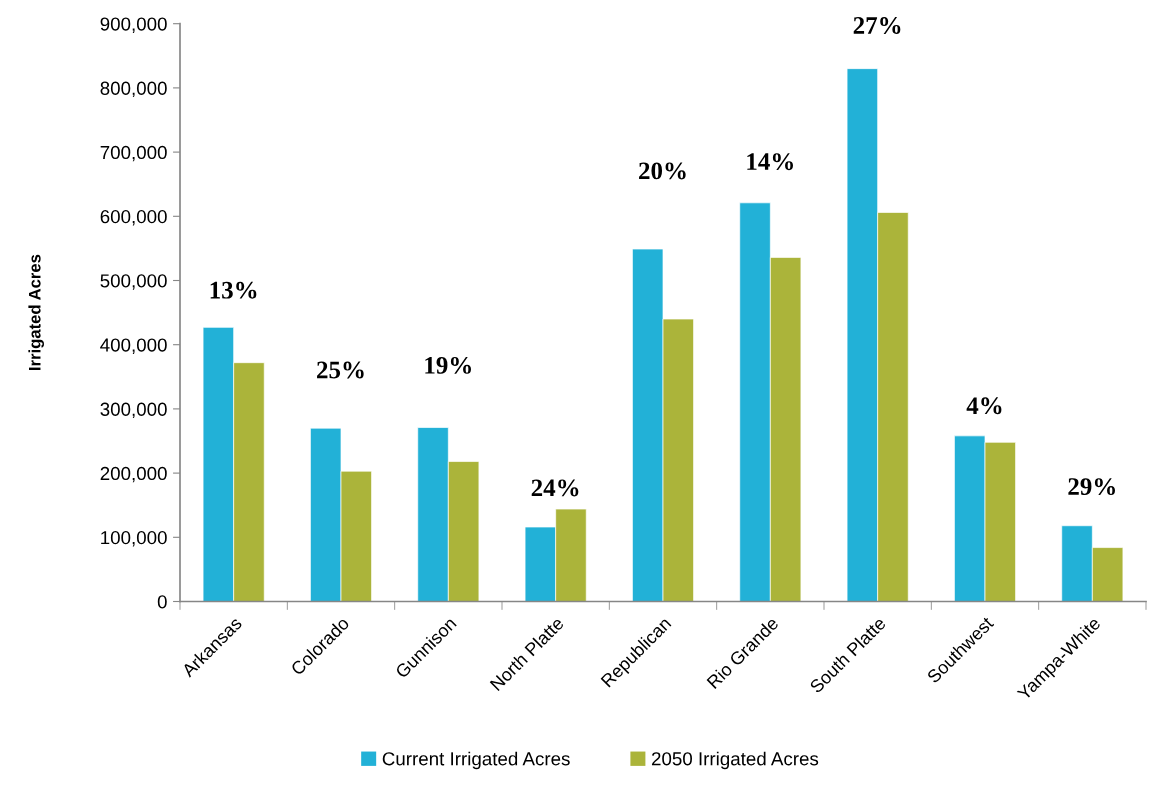 The width and height of the screenshot is (1153, 786). What do you see at coordinates (133, 346) in the screenshot?
I see `y-tick-label: 400,000` at bounding box center [133, 346].